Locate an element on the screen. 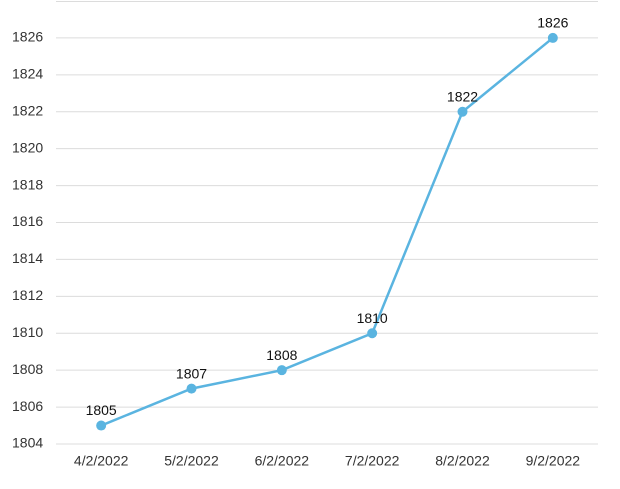 The width and height of the screenshot is (620, 489). y-tick-label: 1816 is located at coordinates (27, 221).